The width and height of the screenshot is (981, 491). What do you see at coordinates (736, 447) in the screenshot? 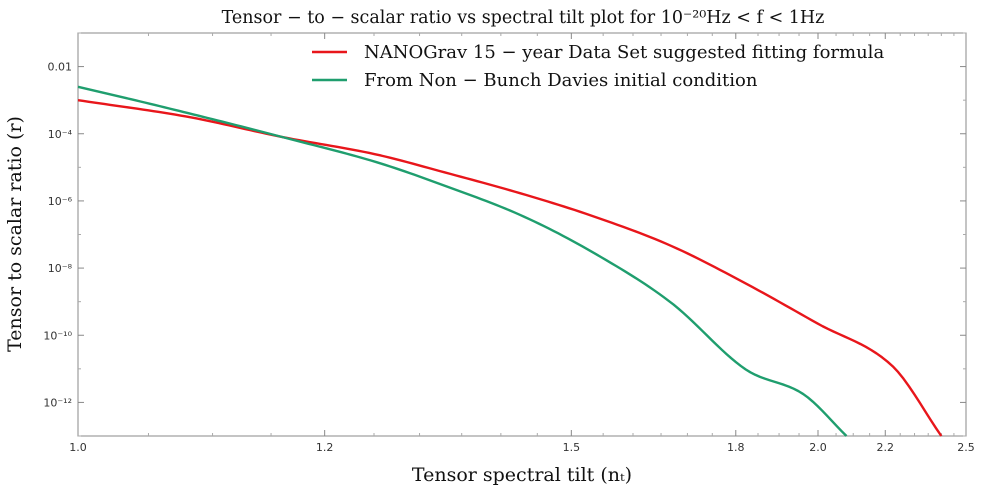
I see `x-tick-label: 1.8` at bounding box center [736, 447].